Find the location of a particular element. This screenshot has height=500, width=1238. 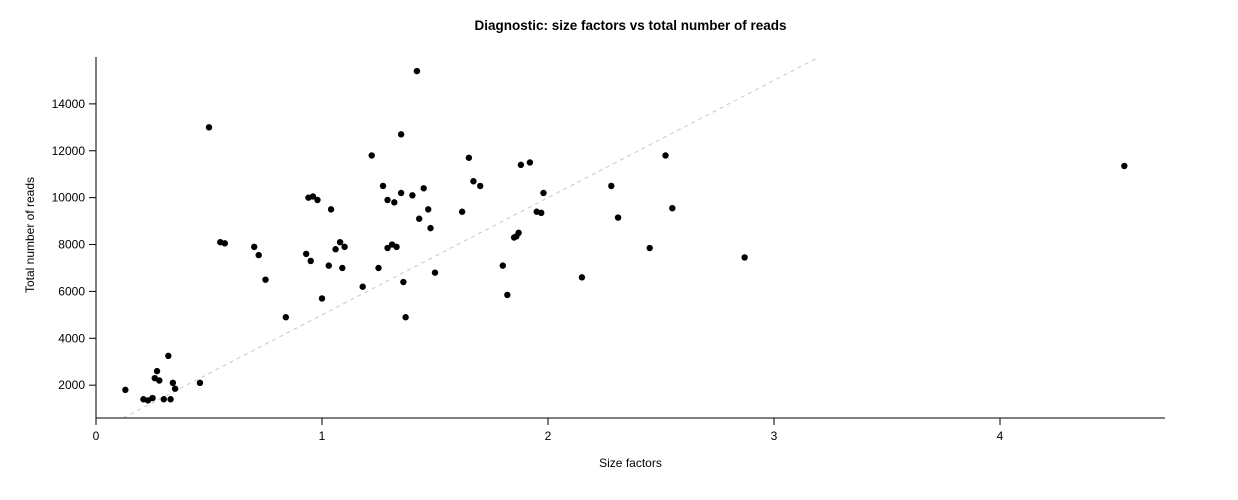

x-axis-label: Size factors is located at coordinates (630, 463).